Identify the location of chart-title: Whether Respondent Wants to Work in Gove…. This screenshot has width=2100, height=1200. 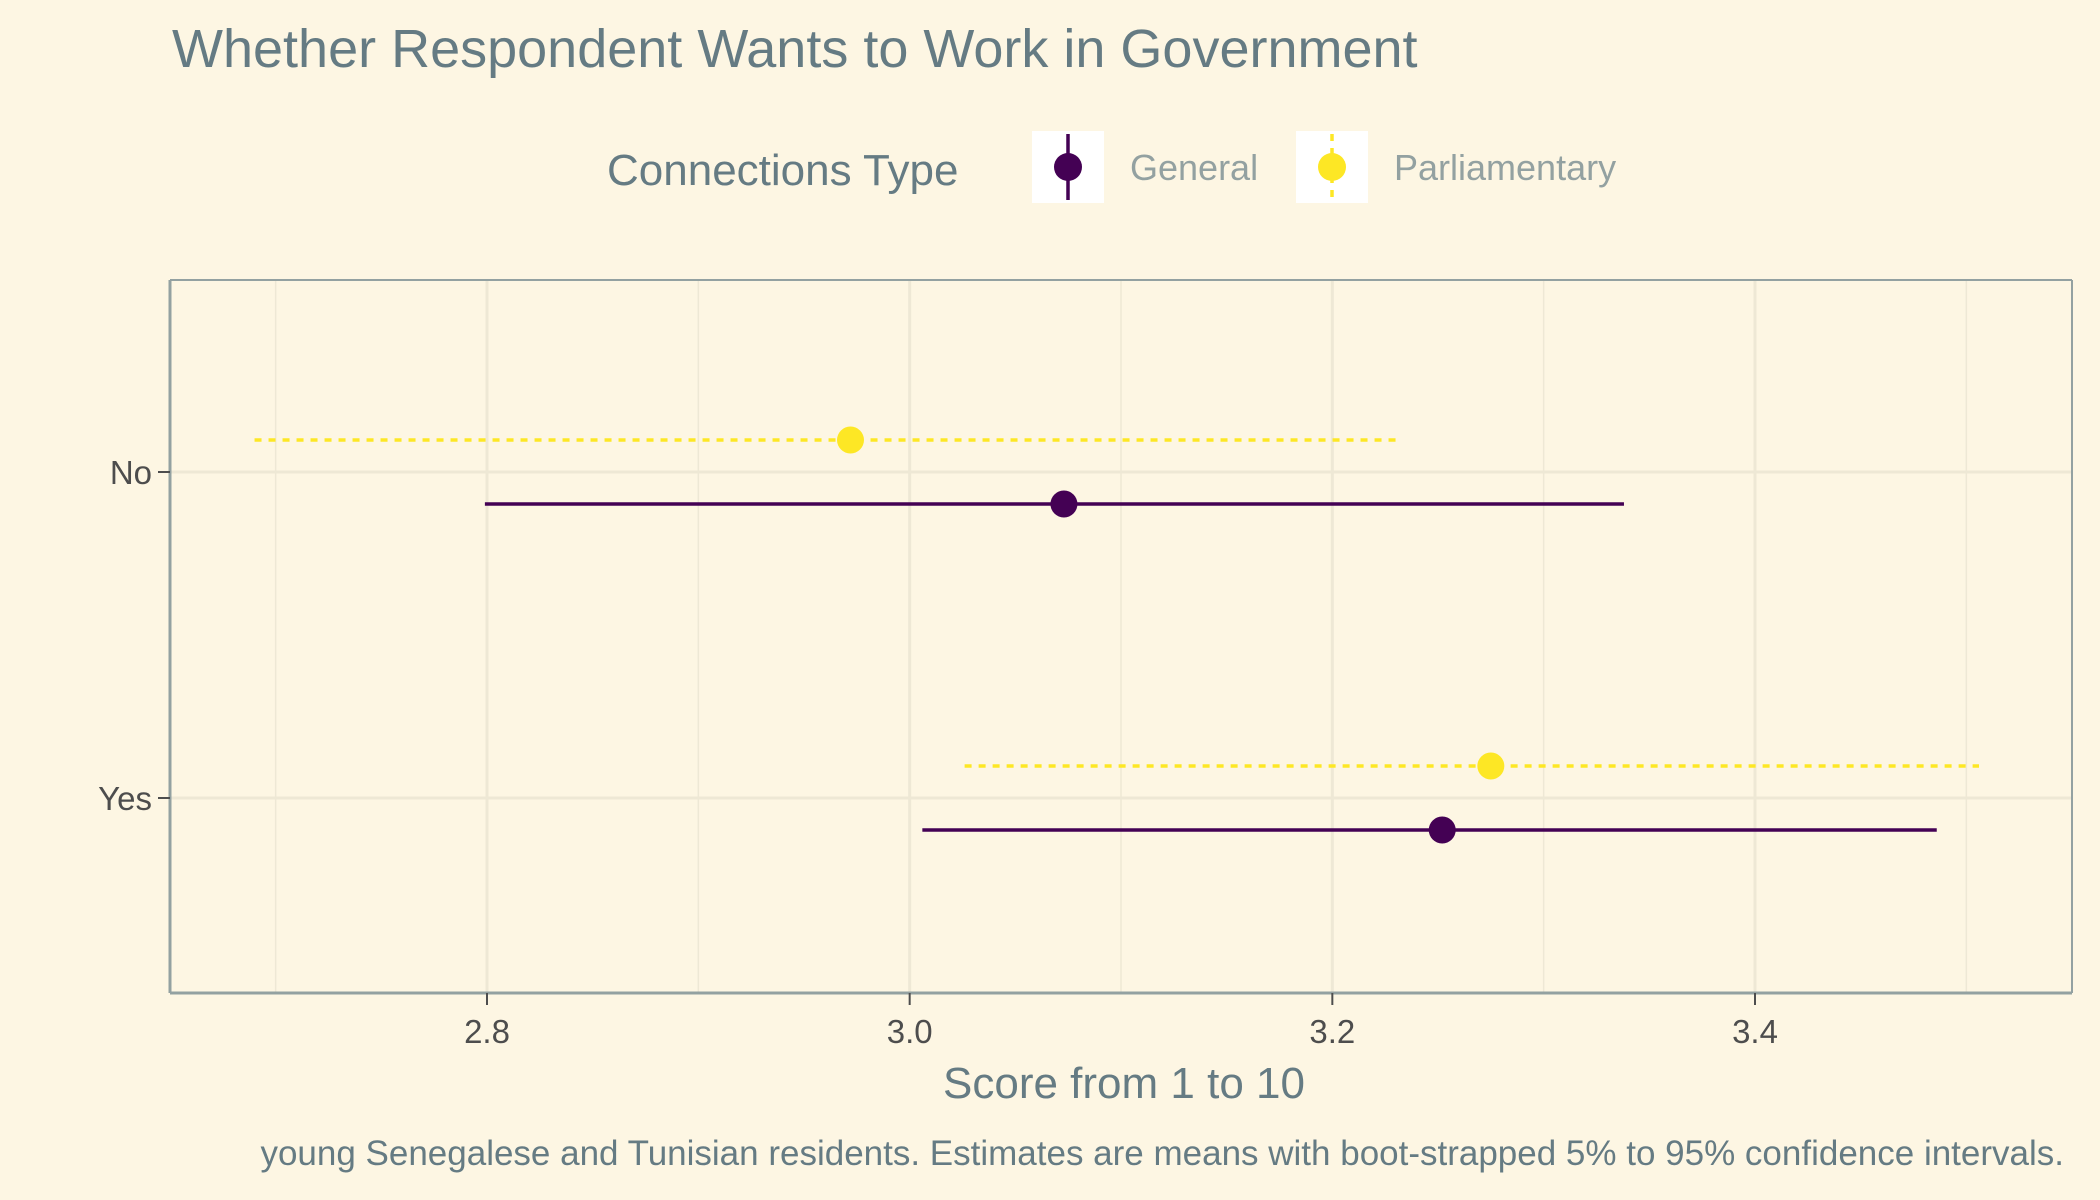
(795, 49).